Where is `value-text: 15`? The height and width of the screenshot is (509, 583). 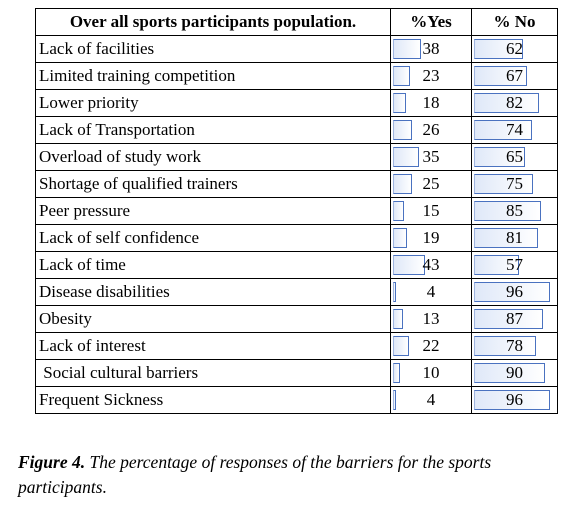 value-text: 15 is located at coordinates (431, 210).